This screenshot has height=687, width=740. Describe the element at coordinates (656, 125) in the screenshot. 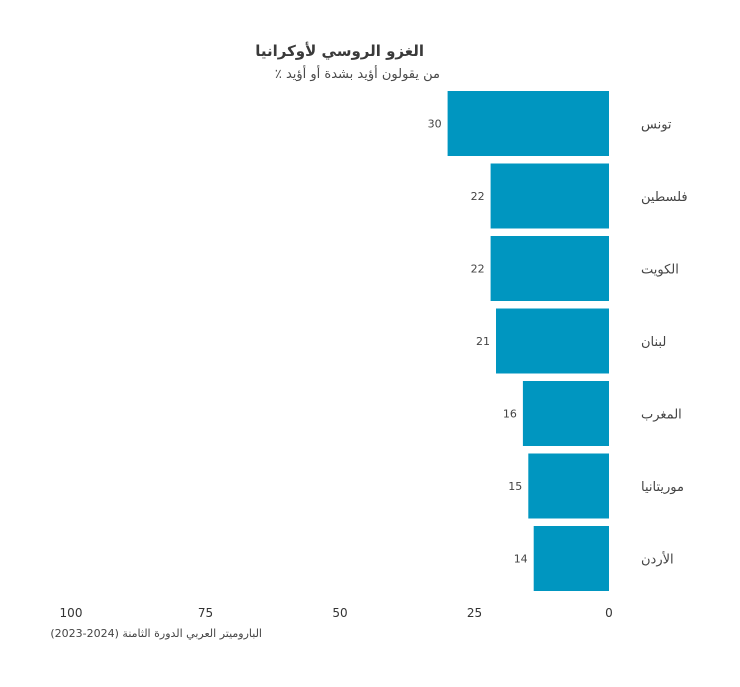

I see `category-label-1: تونس` at that location.